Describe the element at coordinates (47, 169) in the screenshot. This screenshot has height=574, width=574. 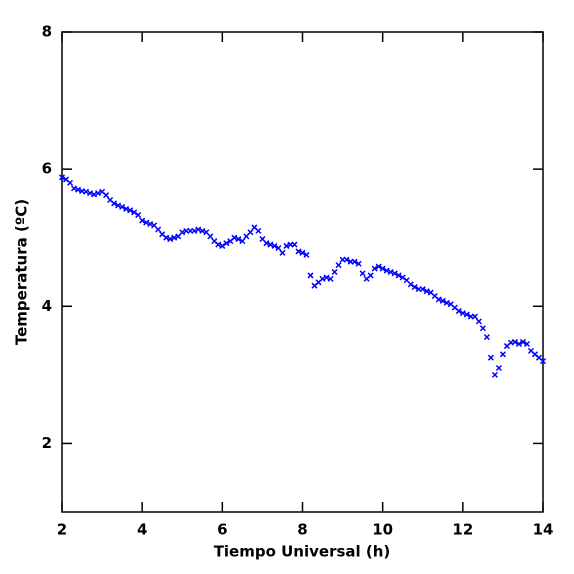
I see `y-tick-label: 6` at that location.